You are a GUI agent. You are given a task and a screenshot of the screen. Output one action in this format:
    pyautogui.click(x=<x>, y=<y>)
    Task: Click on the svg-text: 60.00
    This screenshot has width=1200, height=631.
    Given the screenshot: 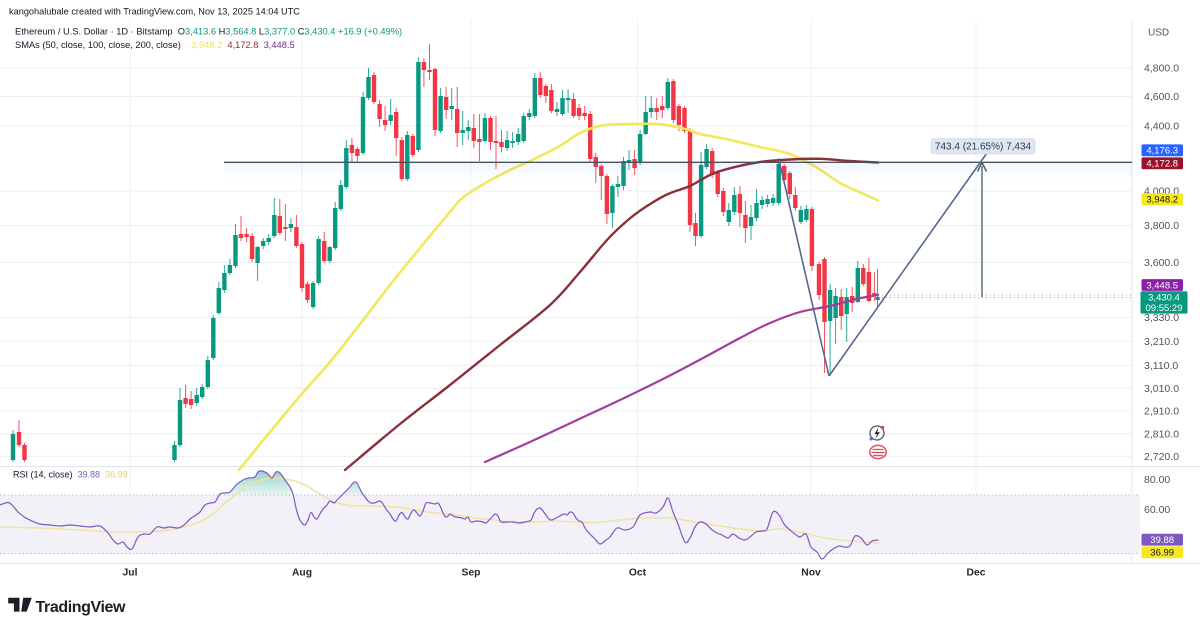 What is the action you would take?
    pyautogui.click(x=1157, y=510)
    